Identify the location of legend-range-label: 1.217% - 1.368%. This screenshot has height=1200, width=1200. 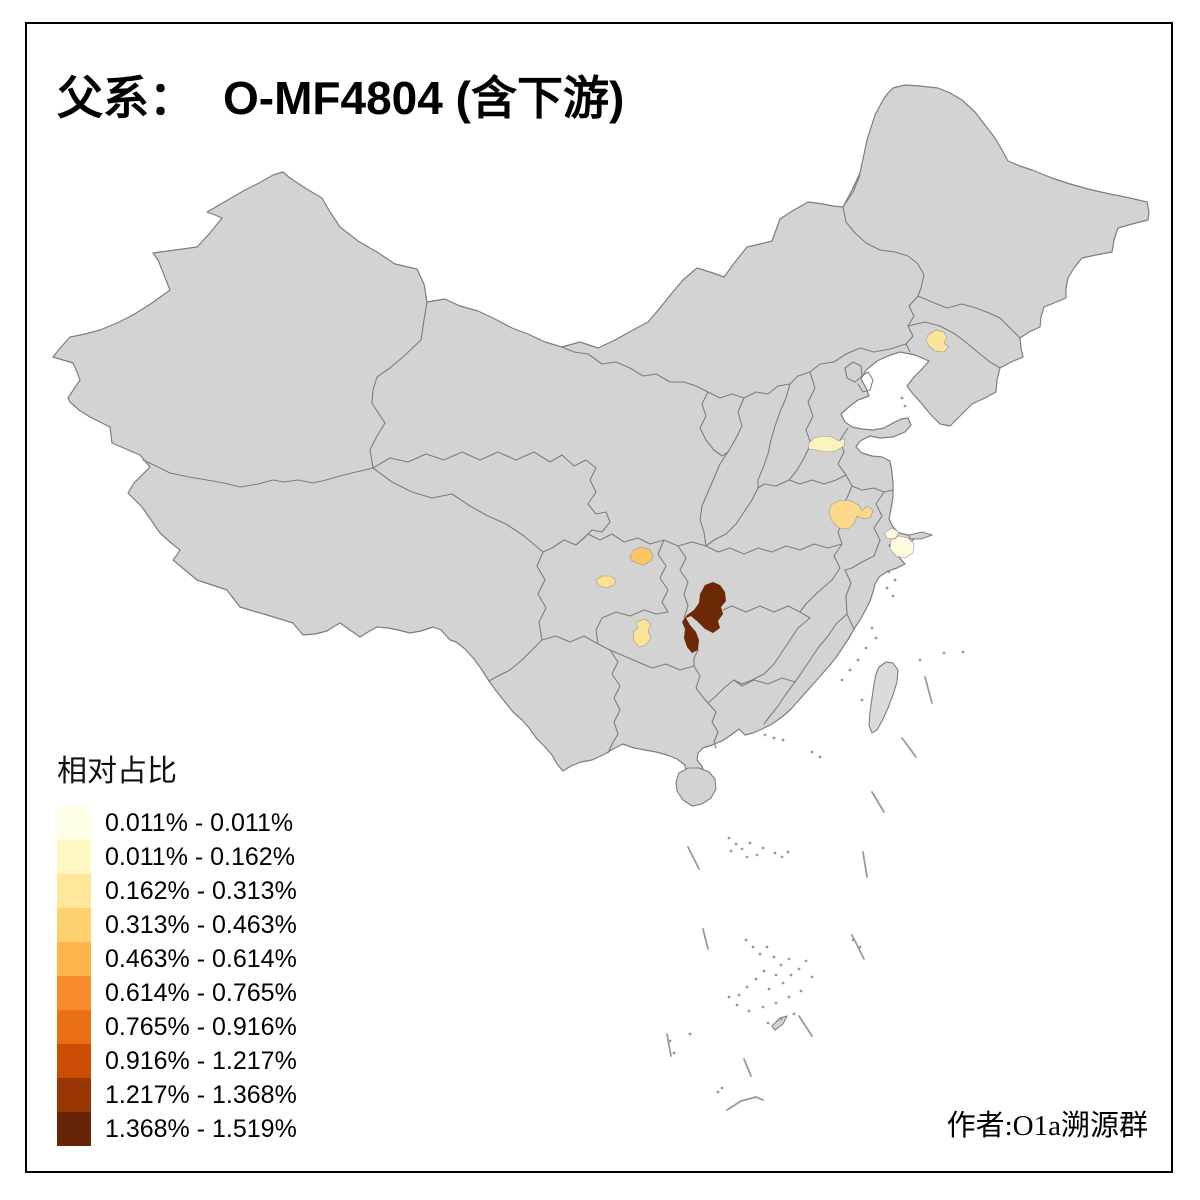
(201, 1094).